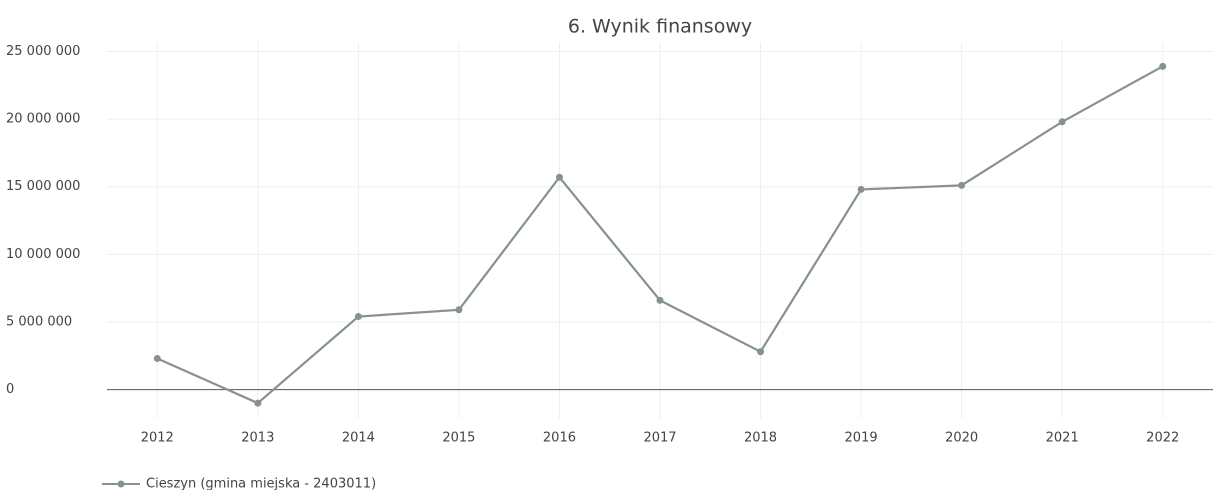 This screenshot has height=490, width=1215. Describe the element at coordinates (659, 438) in the screenshot. I see `x-tick-label: 2017` at that location.